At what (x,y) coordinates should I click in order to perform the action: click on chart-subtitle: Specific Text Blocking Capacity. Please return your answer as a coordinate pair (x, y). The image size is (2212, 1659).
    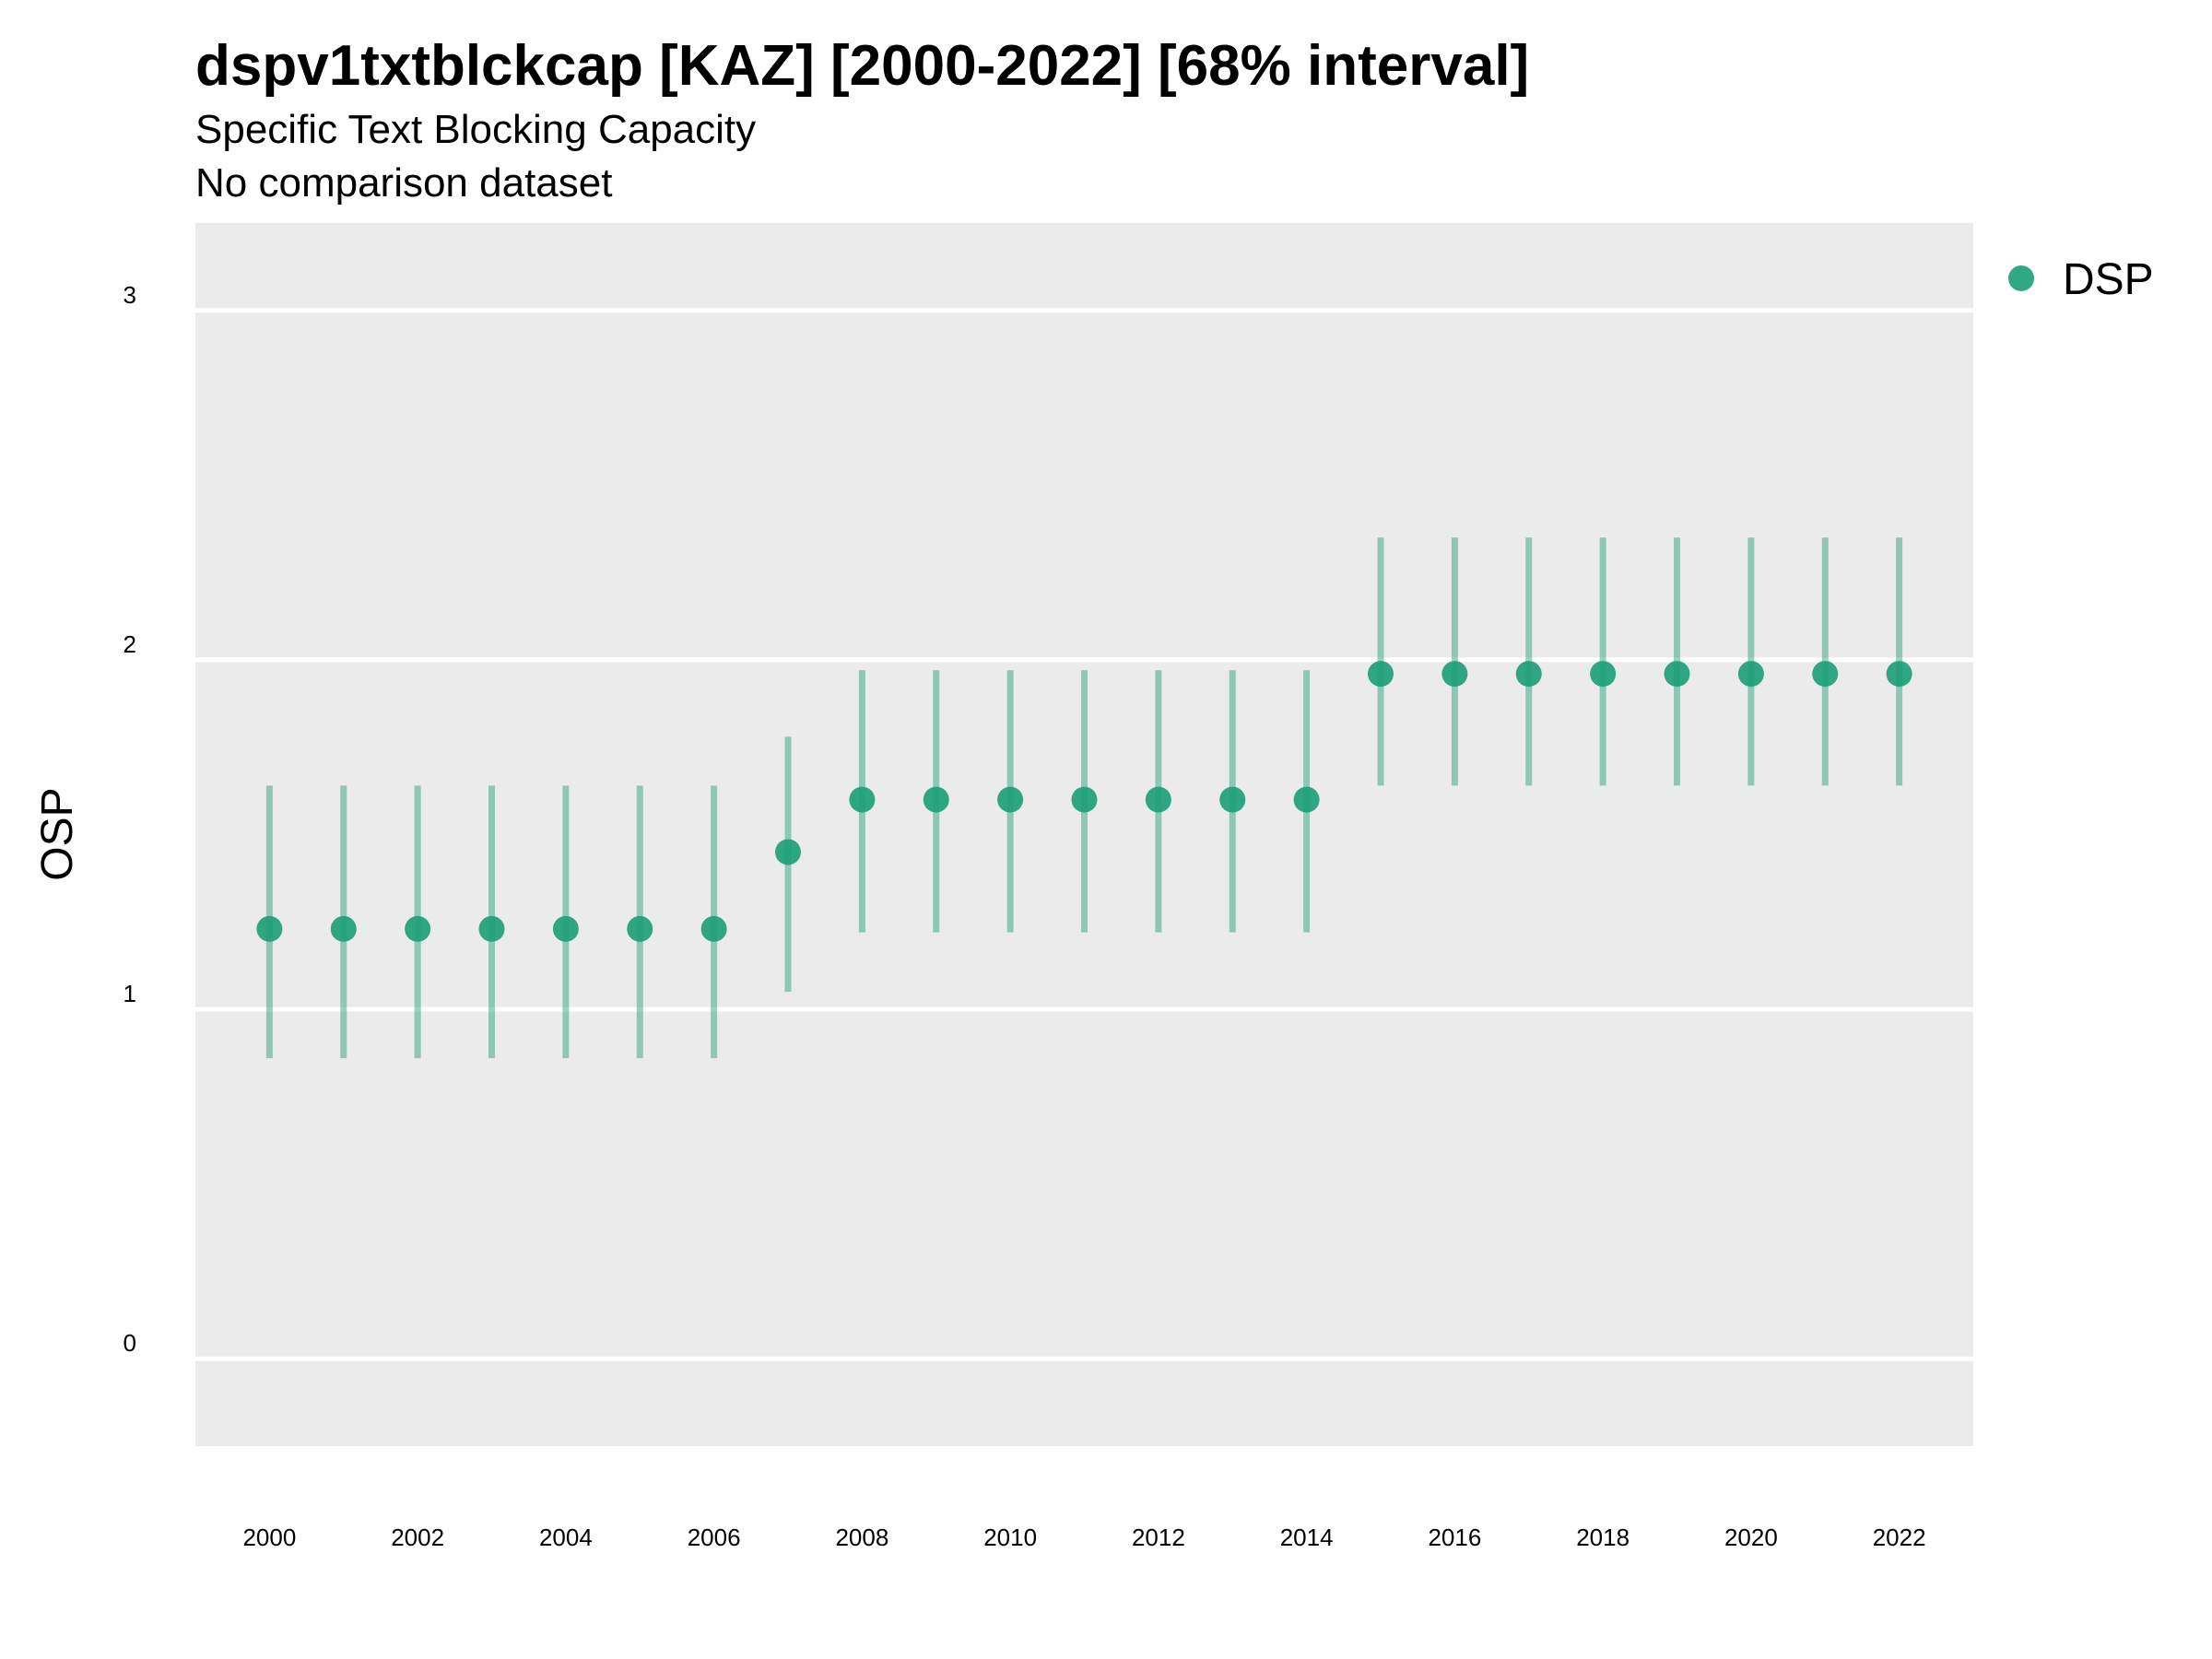
    Looking at the image, I should click on (476, 129).